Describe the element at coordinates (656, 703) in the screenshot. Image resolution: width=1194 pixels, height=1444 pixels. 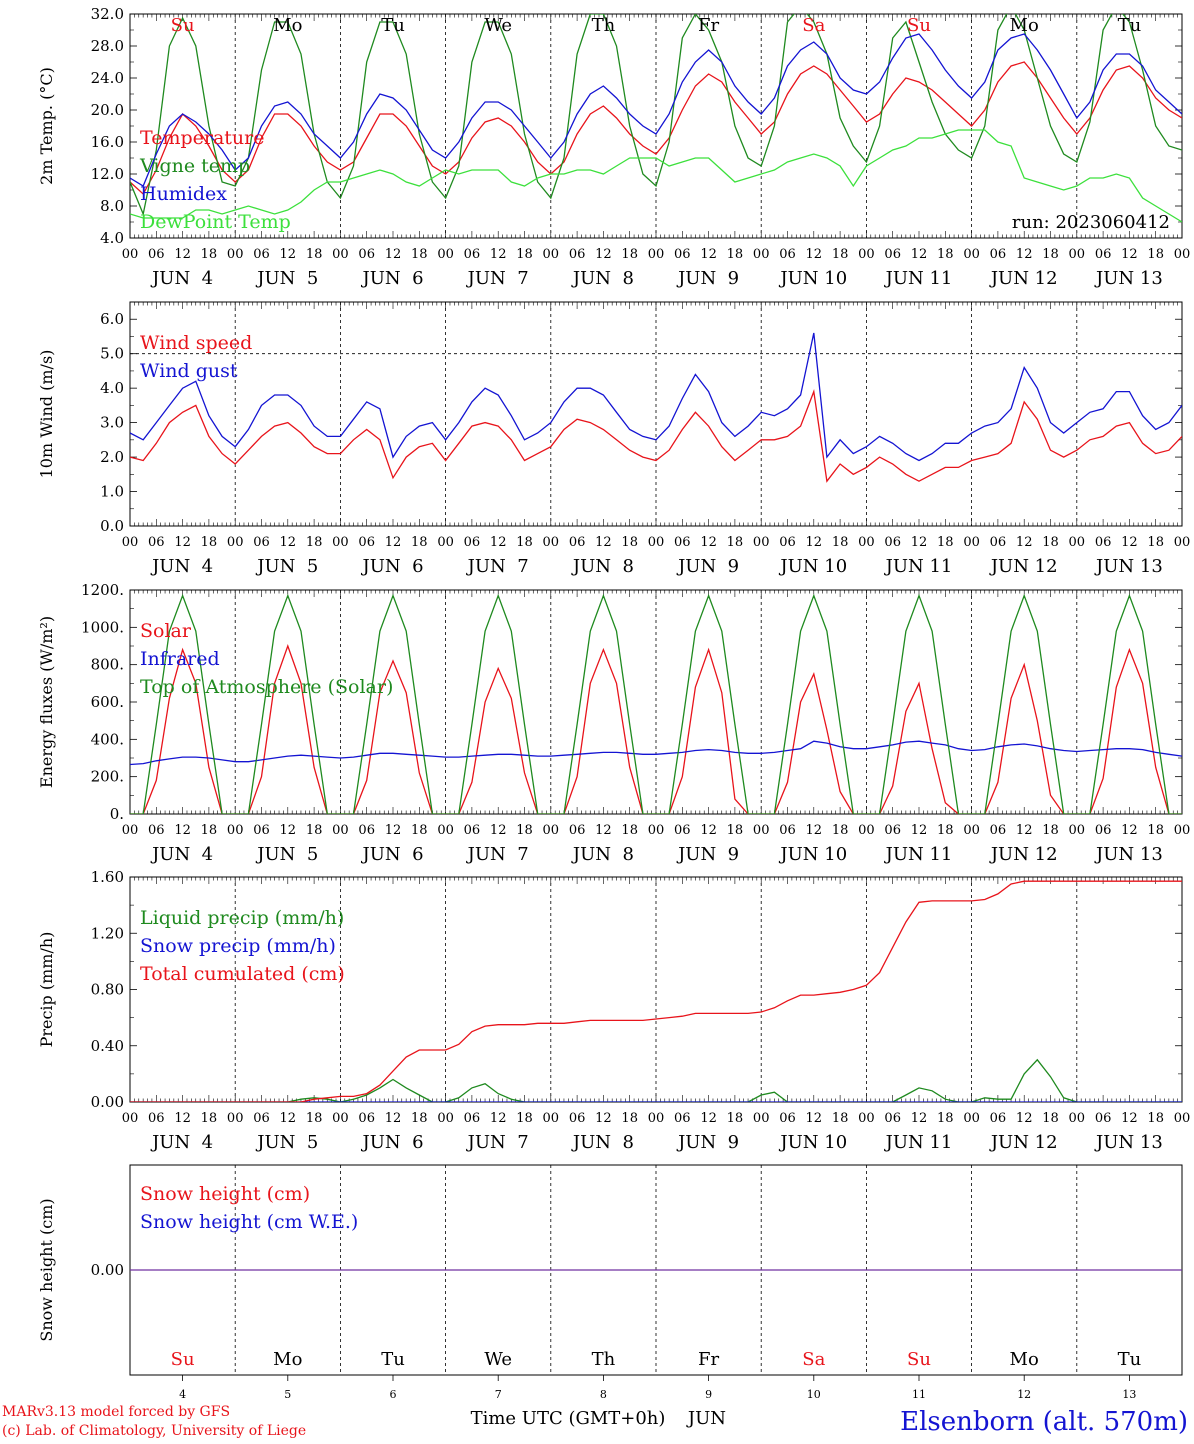
I see `series-line-top-of-atmosphere-solar` at that location.